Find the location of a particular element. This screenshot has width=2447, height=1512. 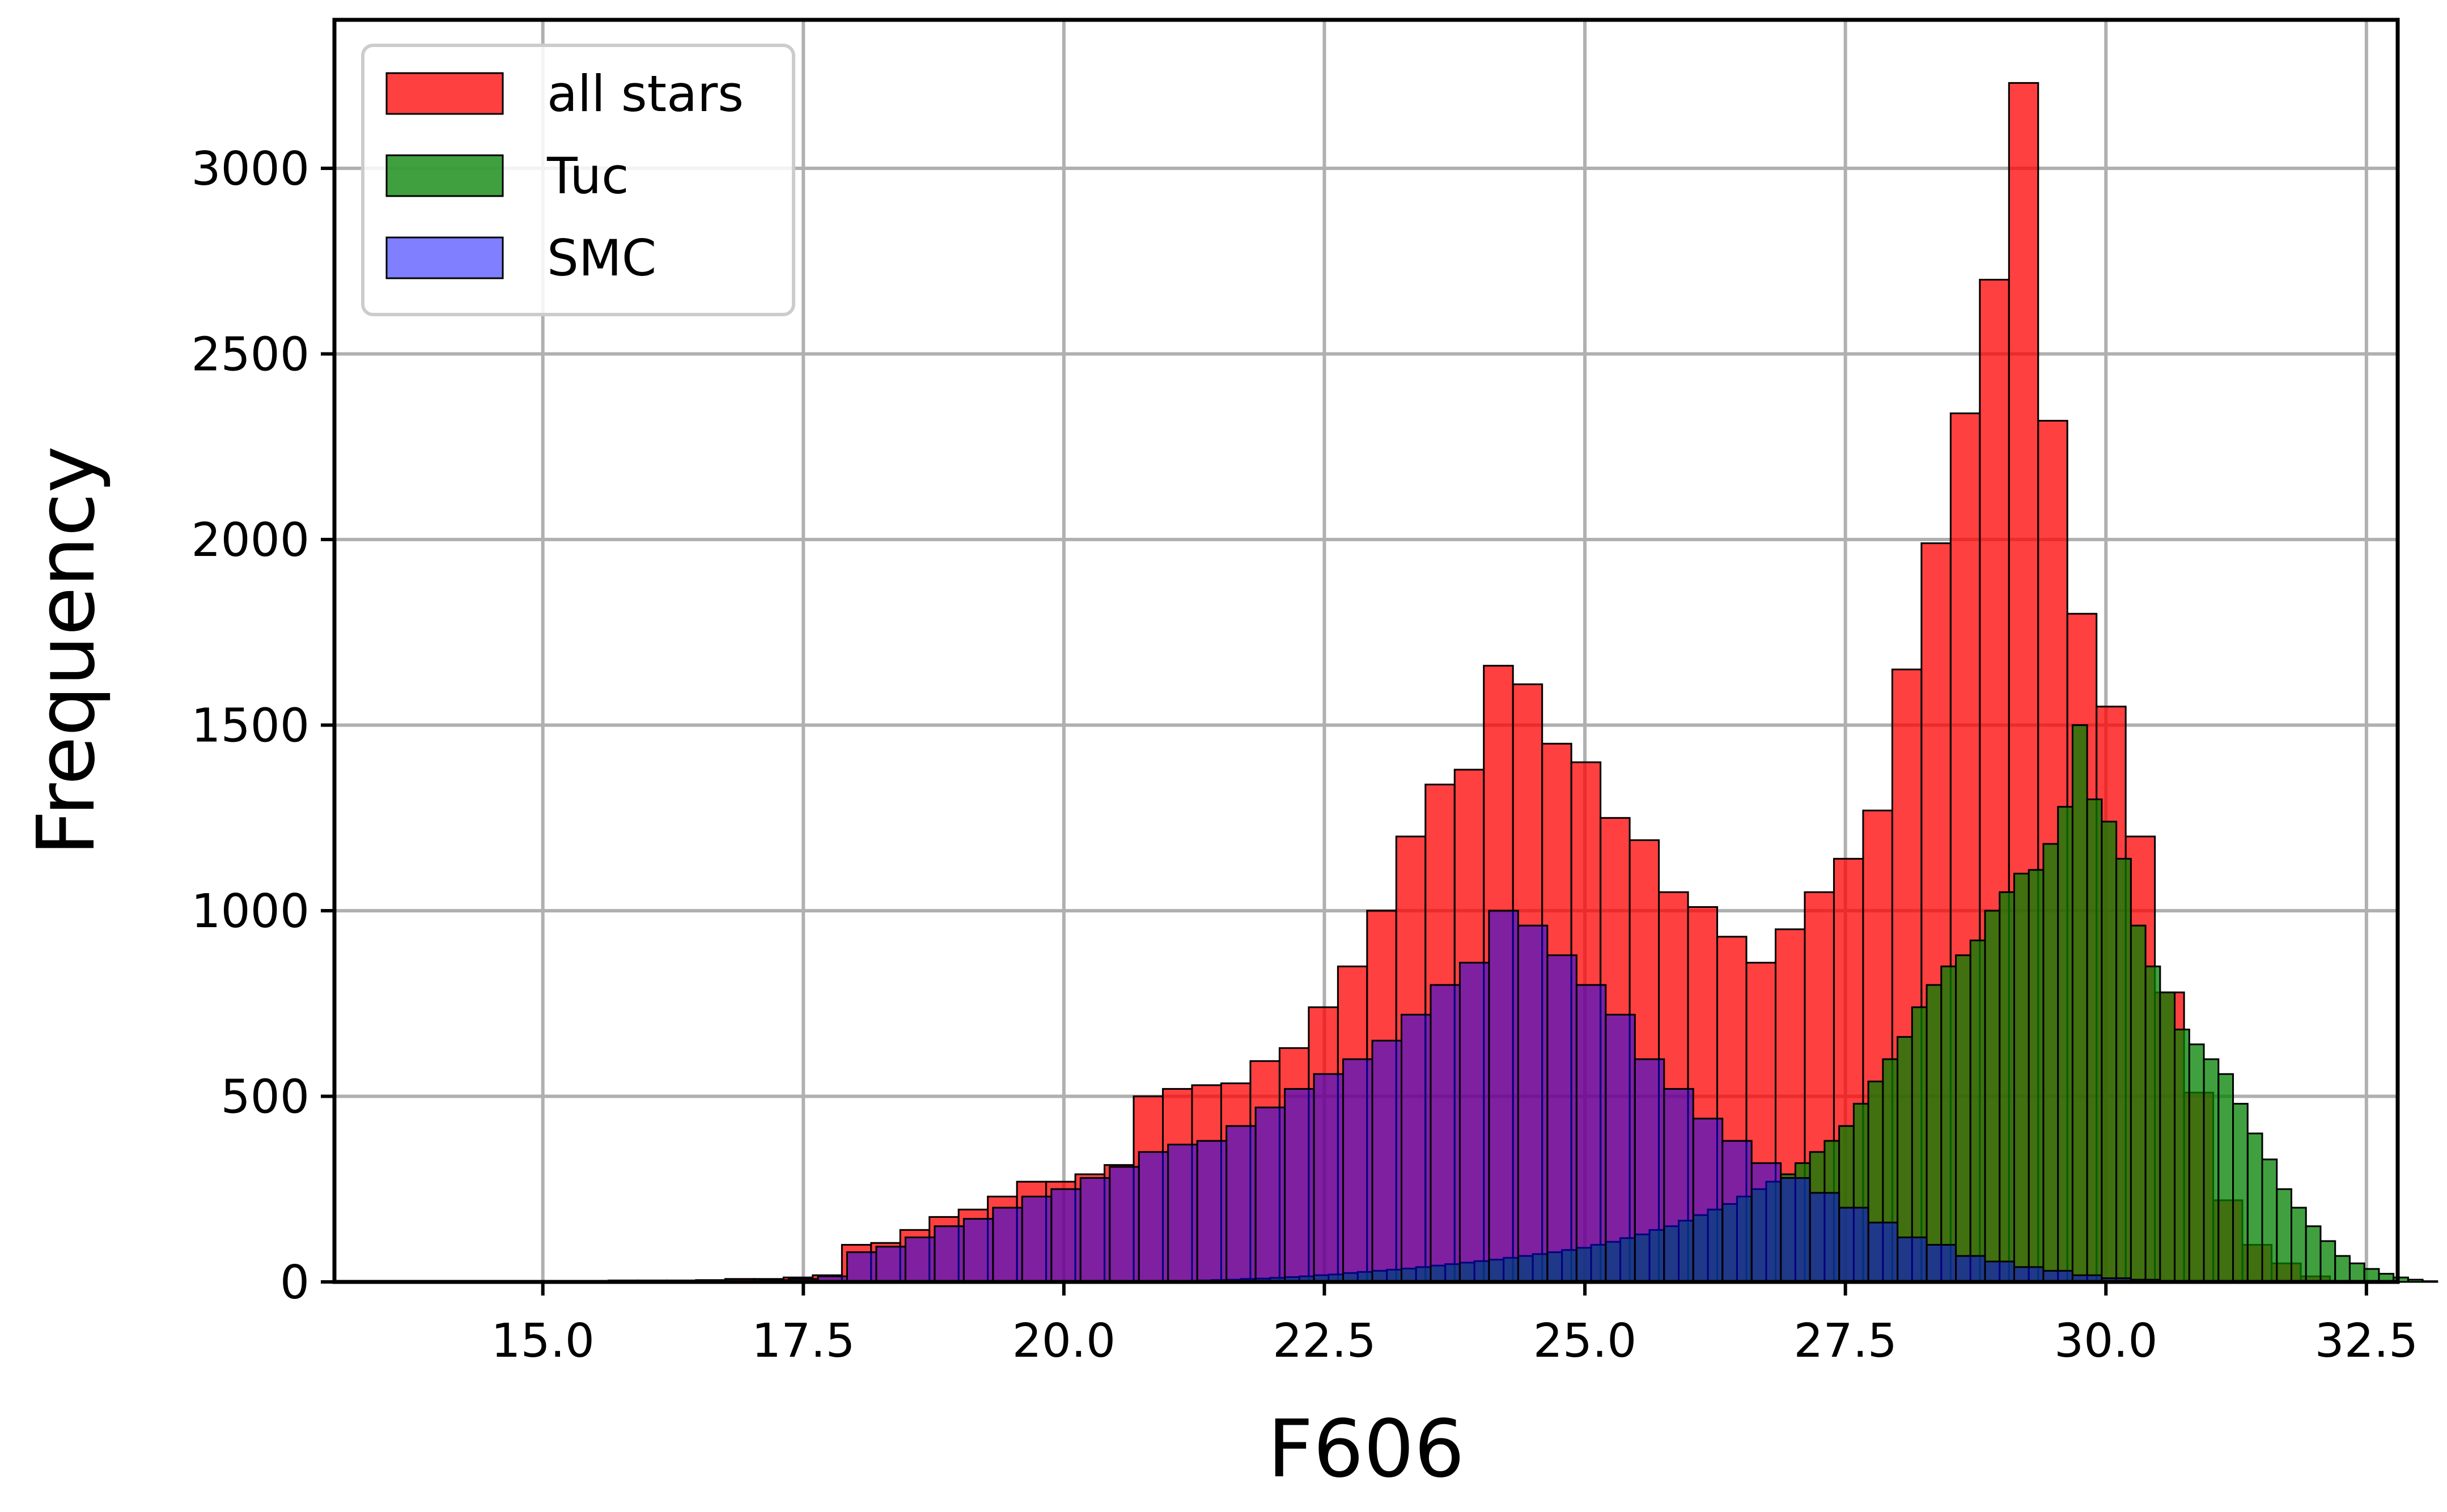

x-axis-label: F606 is located at coordinates (1366, 1450).